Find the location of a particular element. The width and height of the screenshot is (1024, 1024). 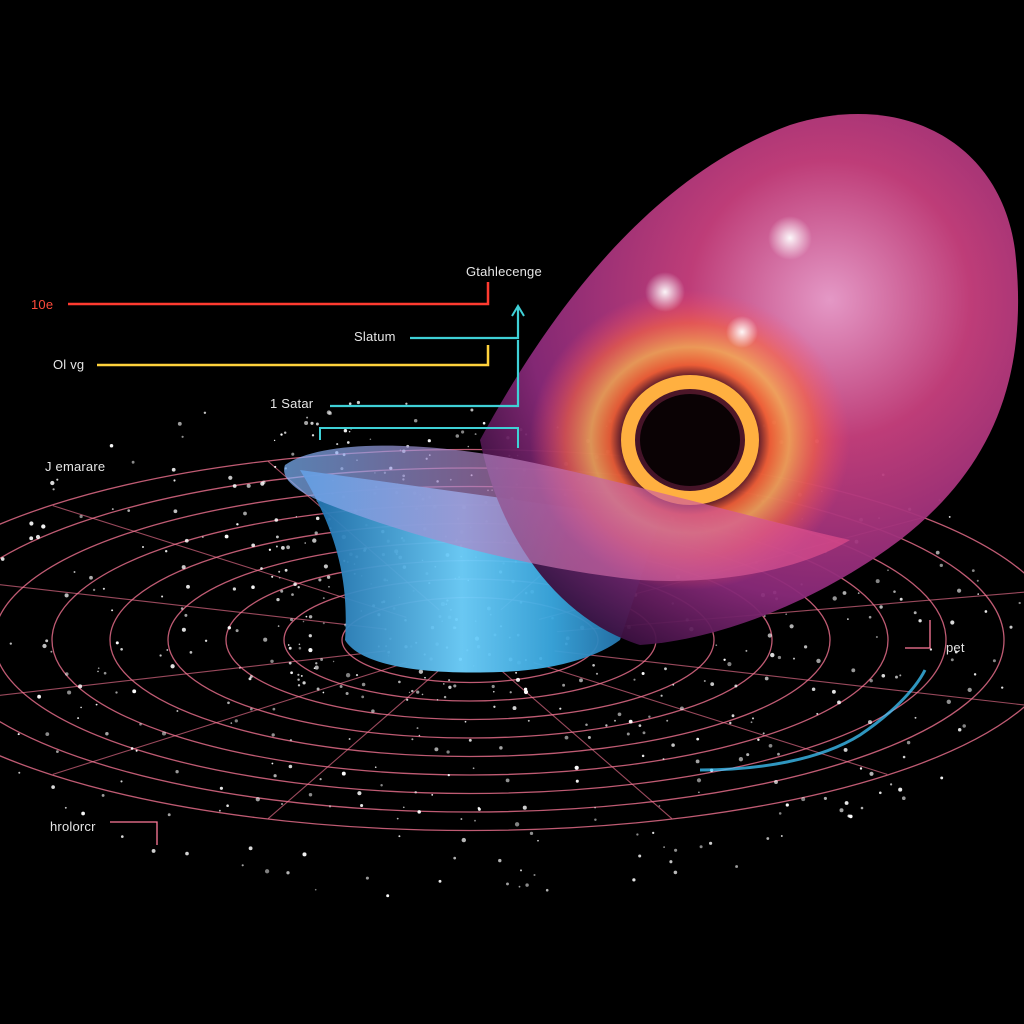

label-yellow-left: Ol vg is located at coordinates (69, 364).